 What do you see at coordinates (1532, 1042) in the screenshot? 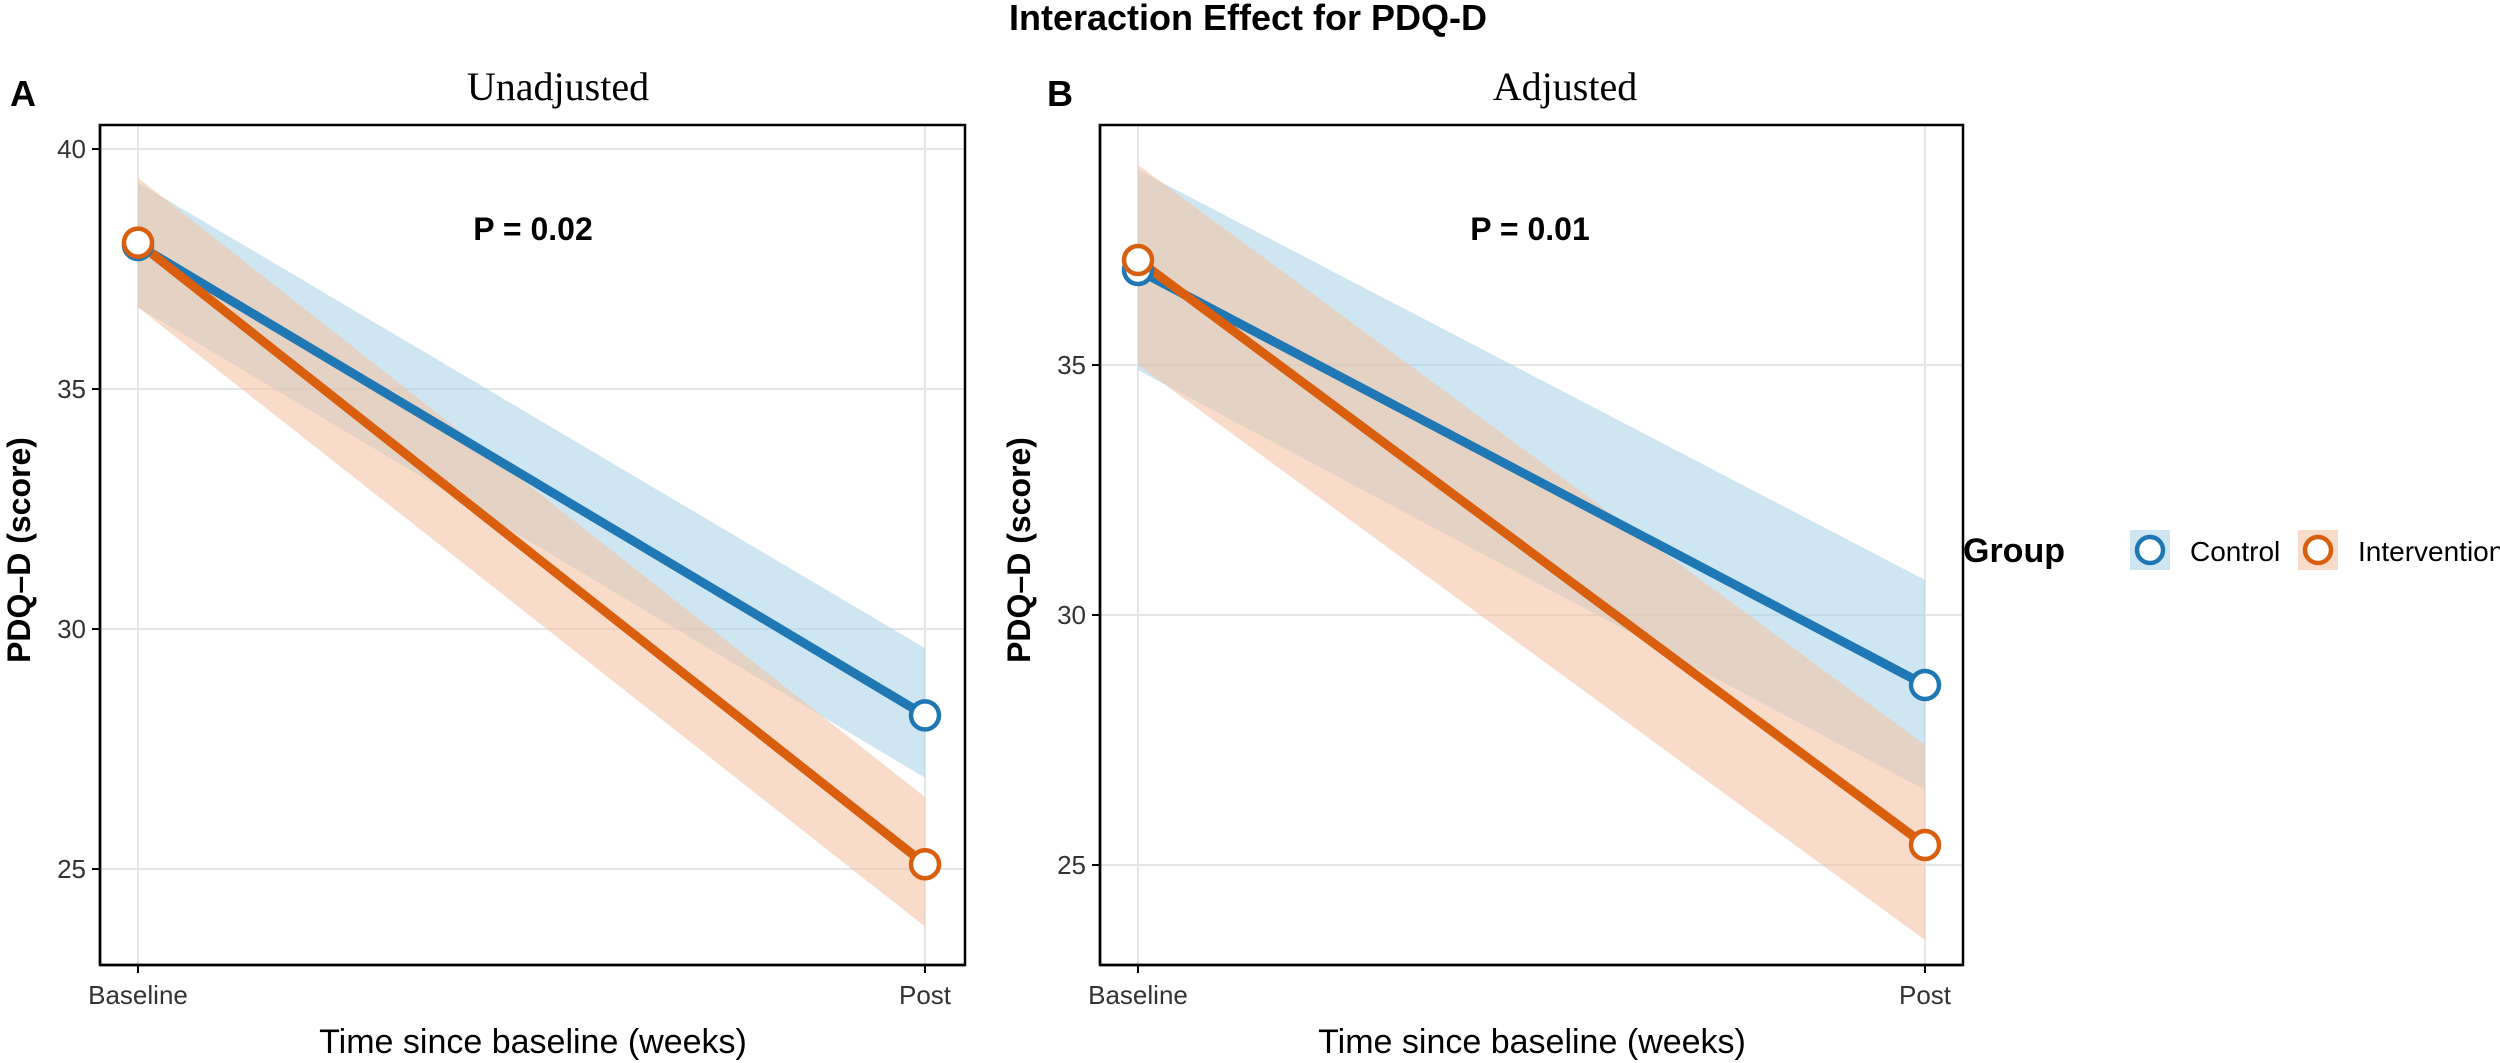
I see `panel-b-x-axis-label: Time since baseline (weeks)` at bounding box center [1532, 1042].